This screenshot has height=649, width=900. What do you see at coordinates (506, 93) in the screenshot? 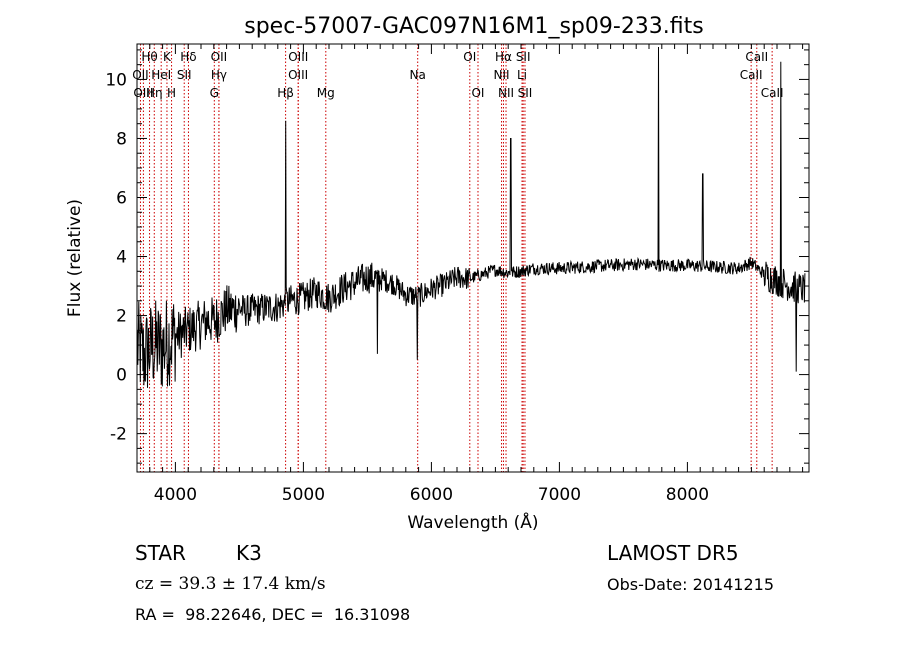
I see `line-label-25: NII` at bounding box center [506, 93].